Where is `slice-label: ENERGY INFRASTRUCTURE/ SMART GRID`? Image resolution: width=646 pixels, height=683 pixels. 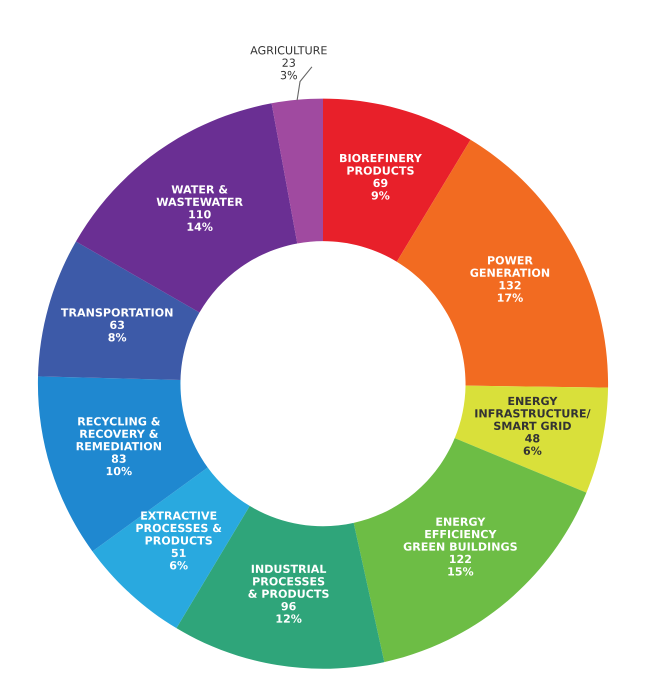 slice-label: ENERGY INFRASTRUCTURE/ SMART GRID is located at coordinates (533, 413).